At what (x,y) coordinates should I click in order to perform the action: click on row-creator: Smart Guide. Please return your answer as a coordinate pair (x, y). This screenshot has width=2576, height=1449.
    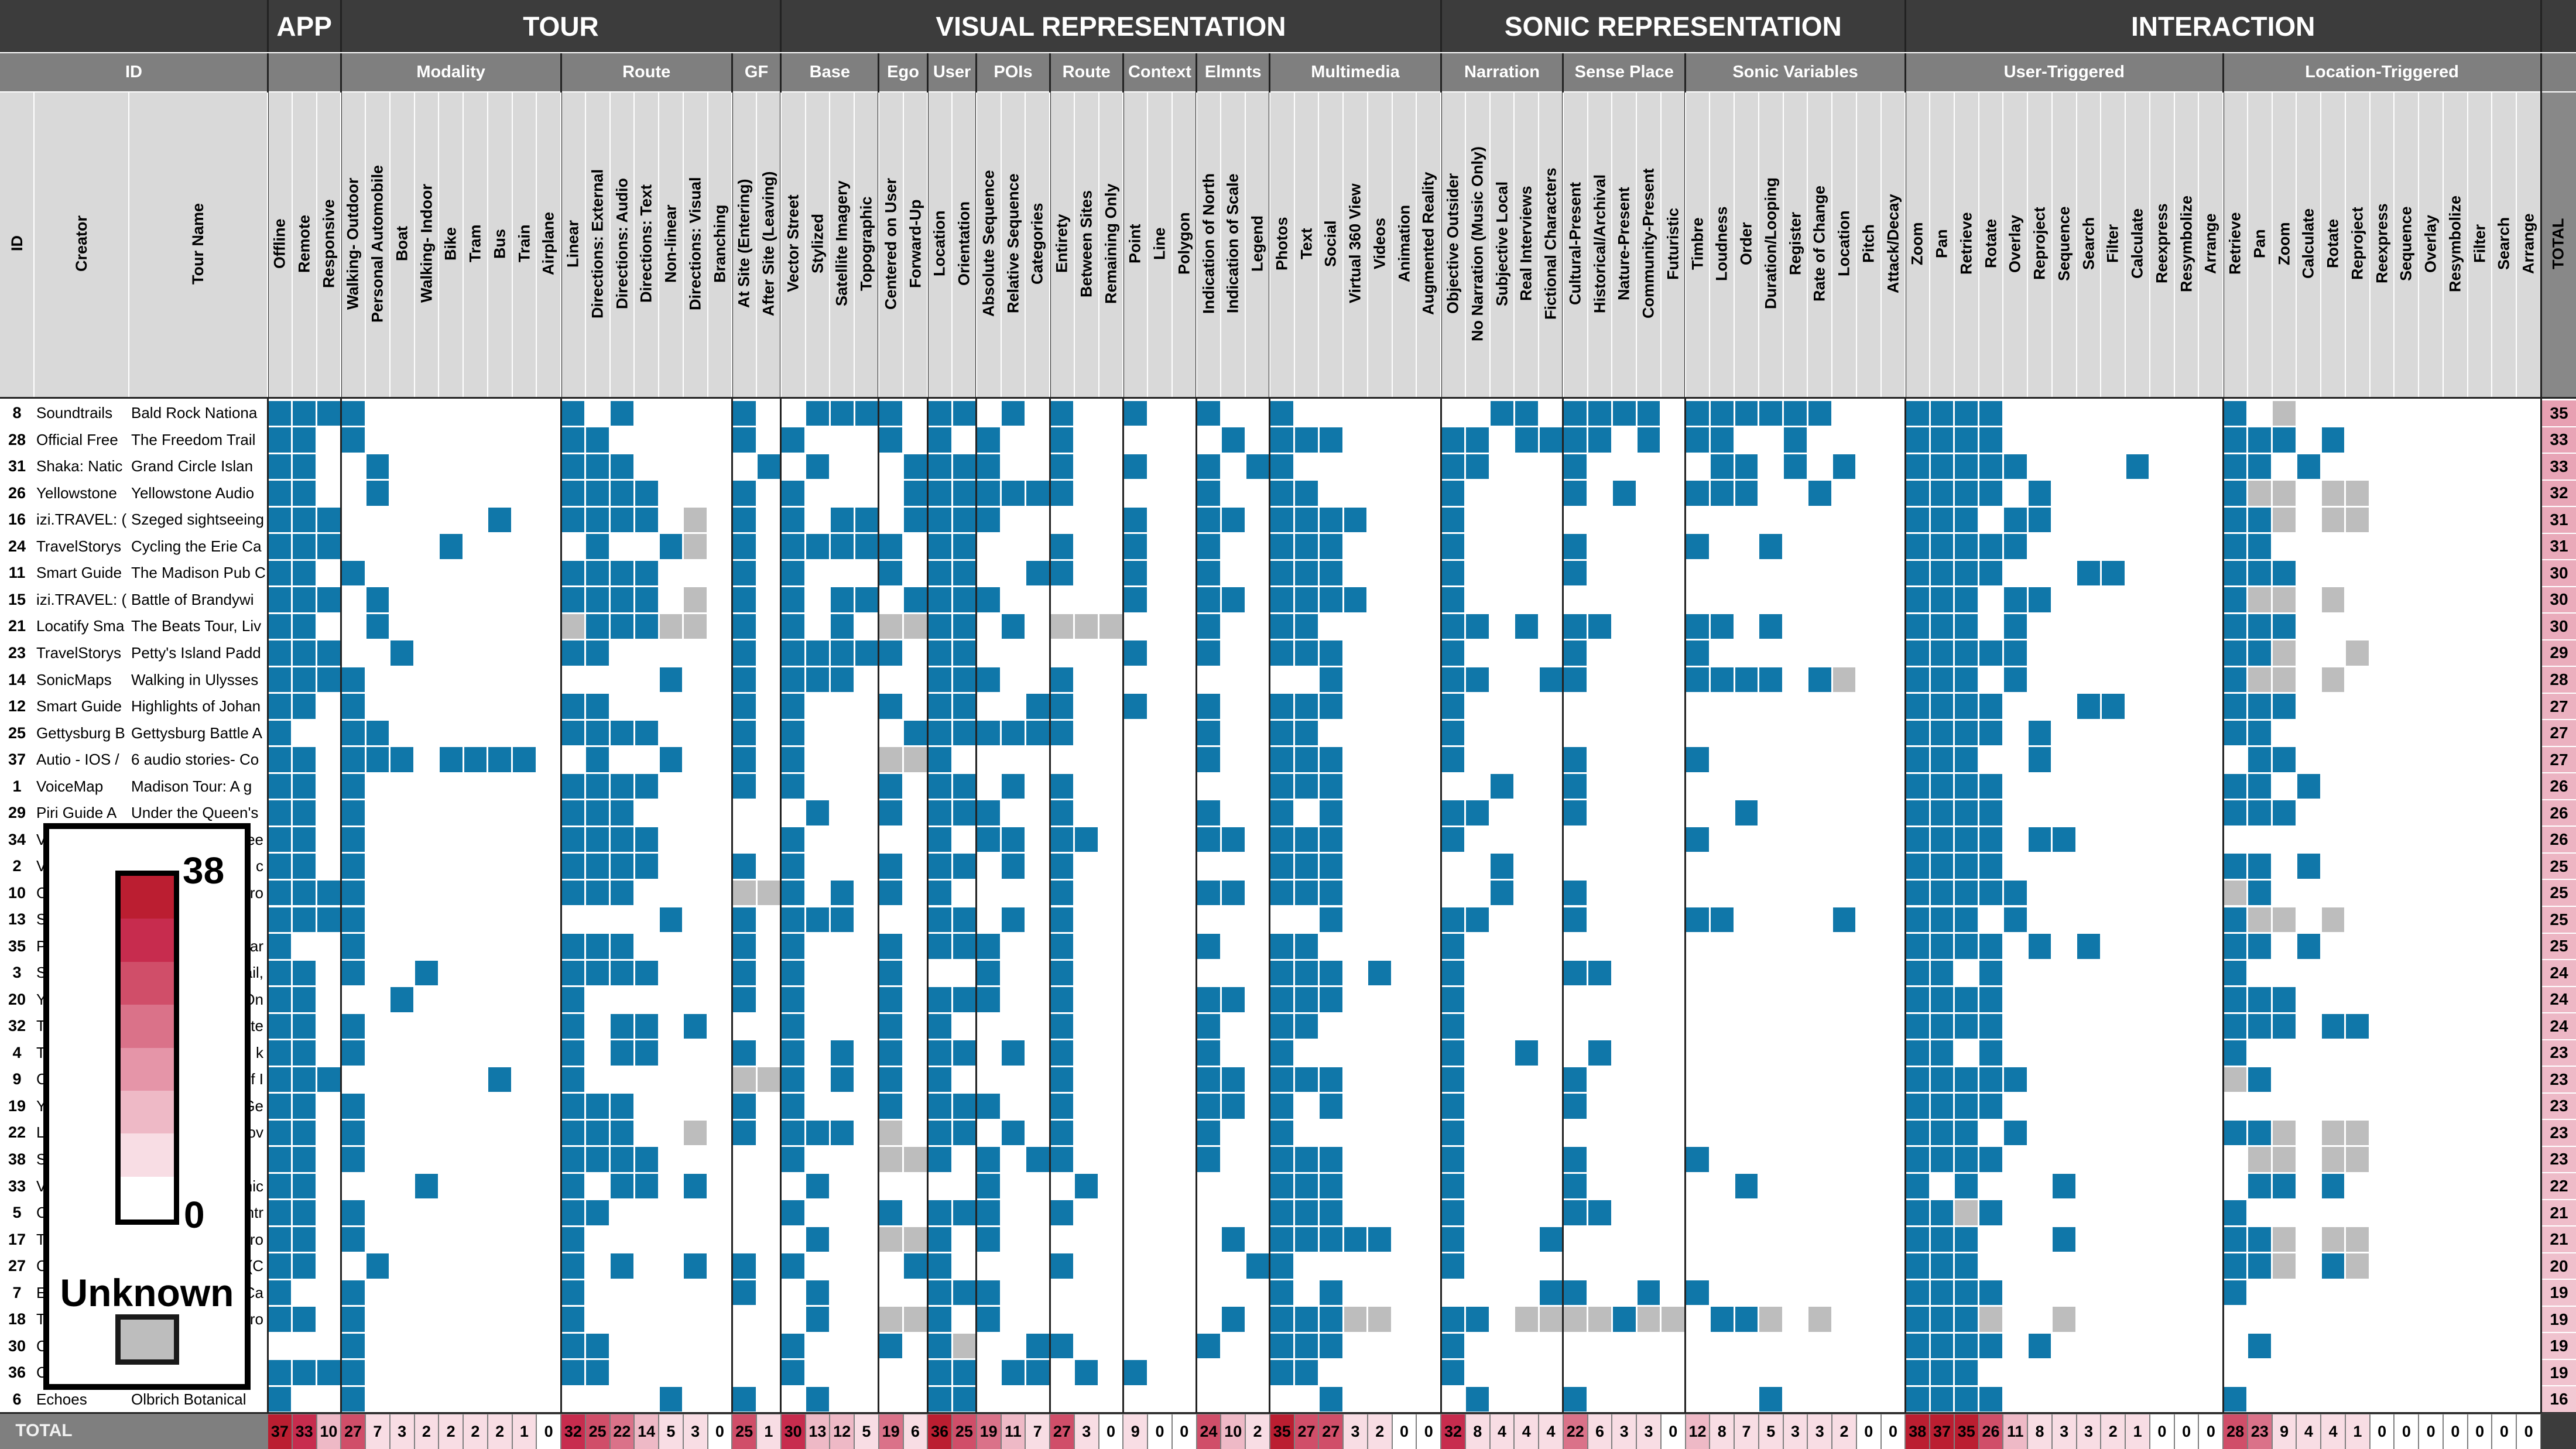
    Looking at the image, I should click on (79, 706).